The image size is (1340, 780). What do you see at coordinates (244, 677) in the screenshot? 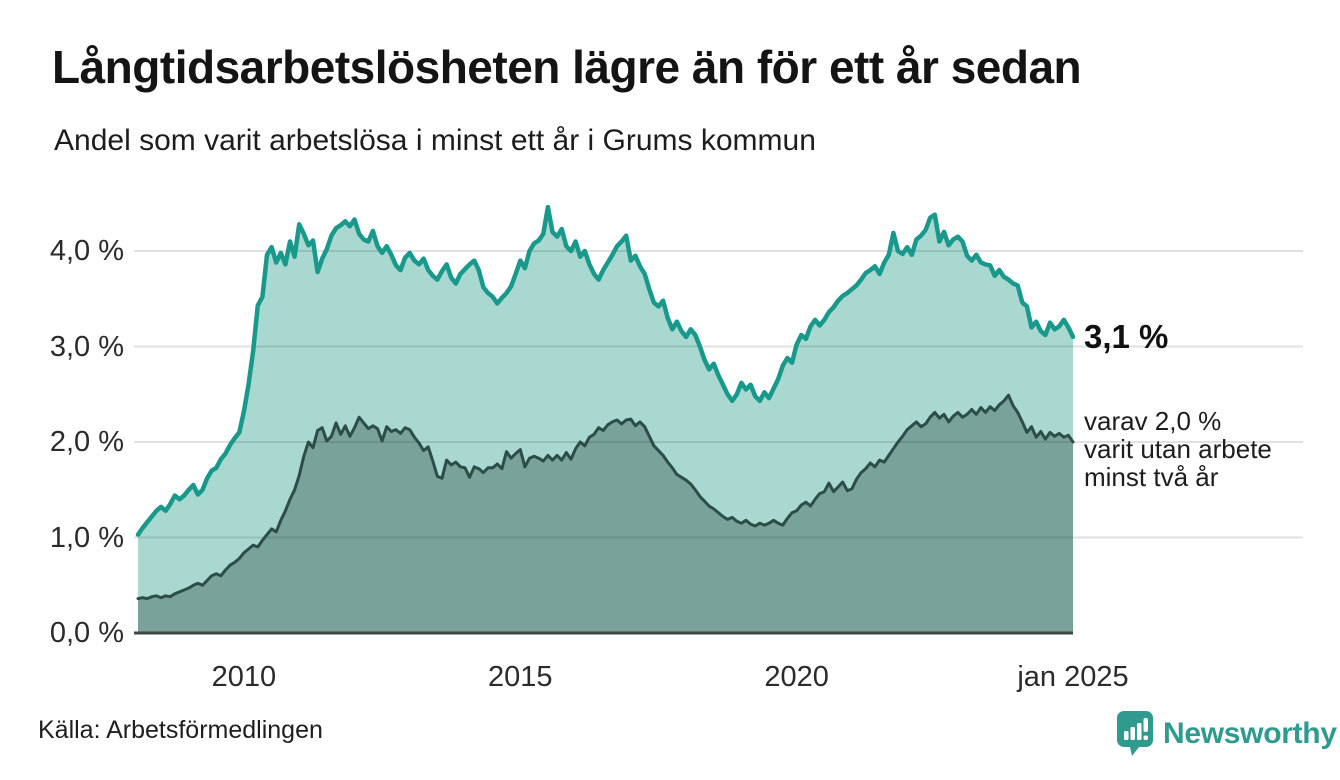
I see `x-axis-tick-label-2010: 2010` at bounding box center [244, 677].